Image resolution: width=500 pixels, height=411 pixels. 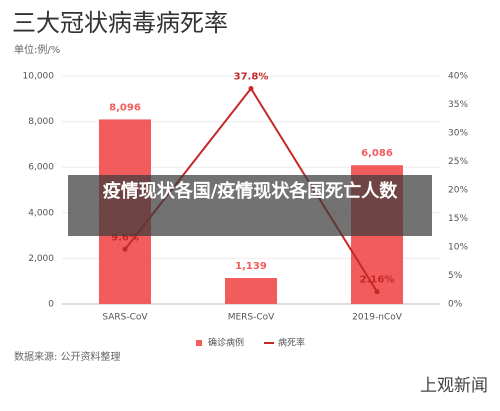 I want to click on logo: 上观新闻, so click(x=454, y=386).